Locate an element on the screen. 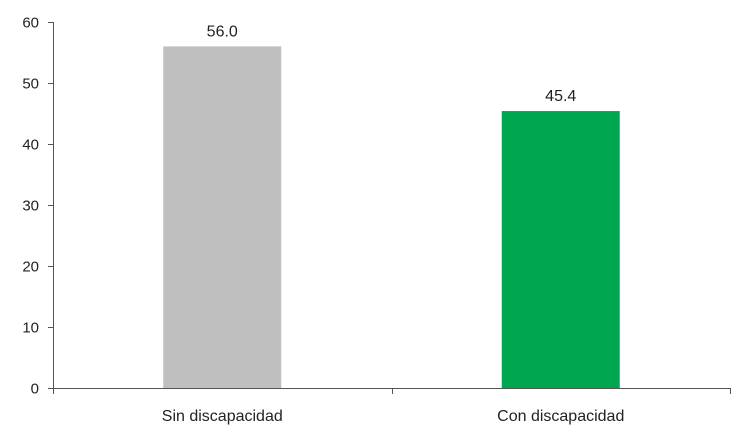 The width and height of the screenshot is (736, 429). category-labels: Sin discapacidad Con discapacidad is located at coordinates (393, 416).